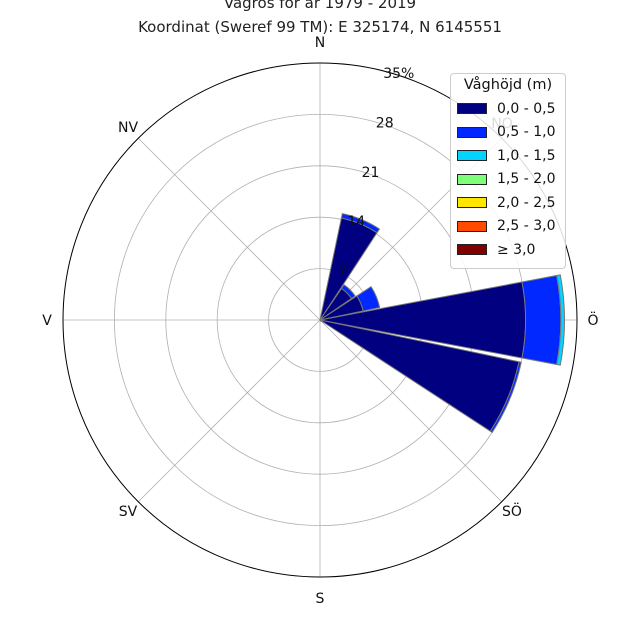 This screenshot has height=640, width=640. Describe the element at coordinates (526, 132) in the screenshot. I see `legend-label: 0,5 - 1,0` at that location.